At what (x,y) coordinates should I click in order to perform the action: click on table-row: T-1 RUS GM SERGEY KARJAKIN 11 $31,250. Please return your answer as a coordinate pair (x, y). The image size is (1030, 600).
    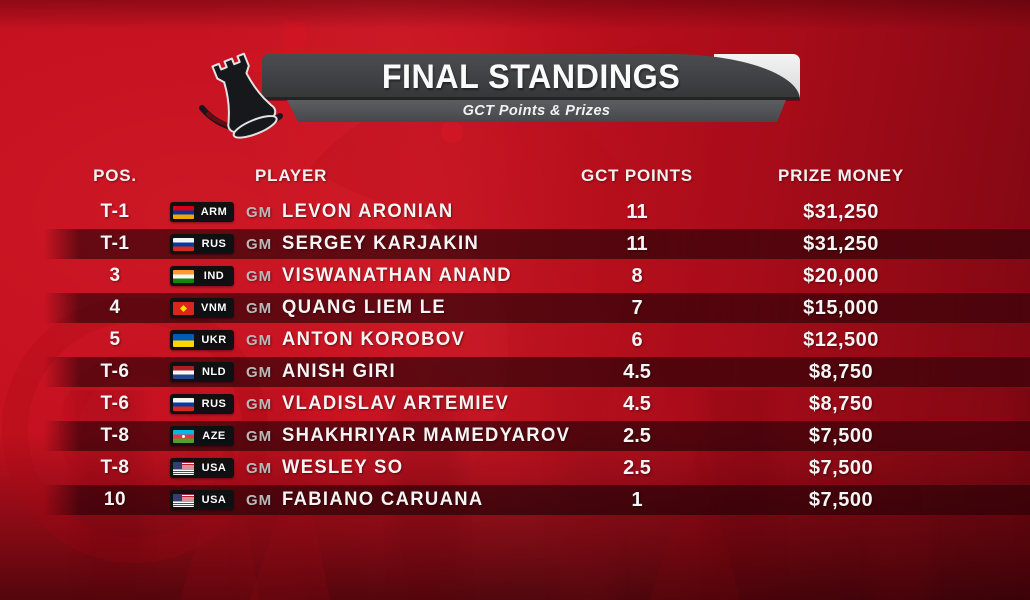
    Looking at the image, I should click on (537, 244).